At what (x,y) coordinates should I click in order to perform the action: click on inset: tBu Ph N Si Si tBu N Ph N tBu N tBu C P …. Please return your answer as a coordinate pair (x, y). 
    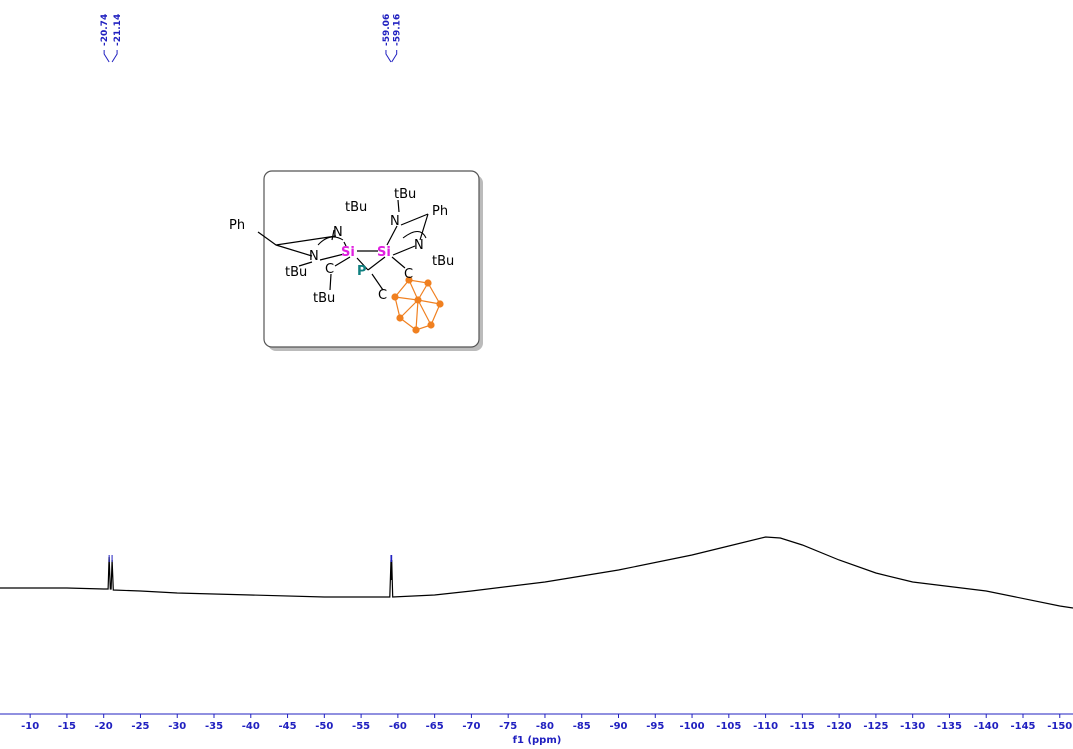
    Looking at the image, I should click on (356, 260).